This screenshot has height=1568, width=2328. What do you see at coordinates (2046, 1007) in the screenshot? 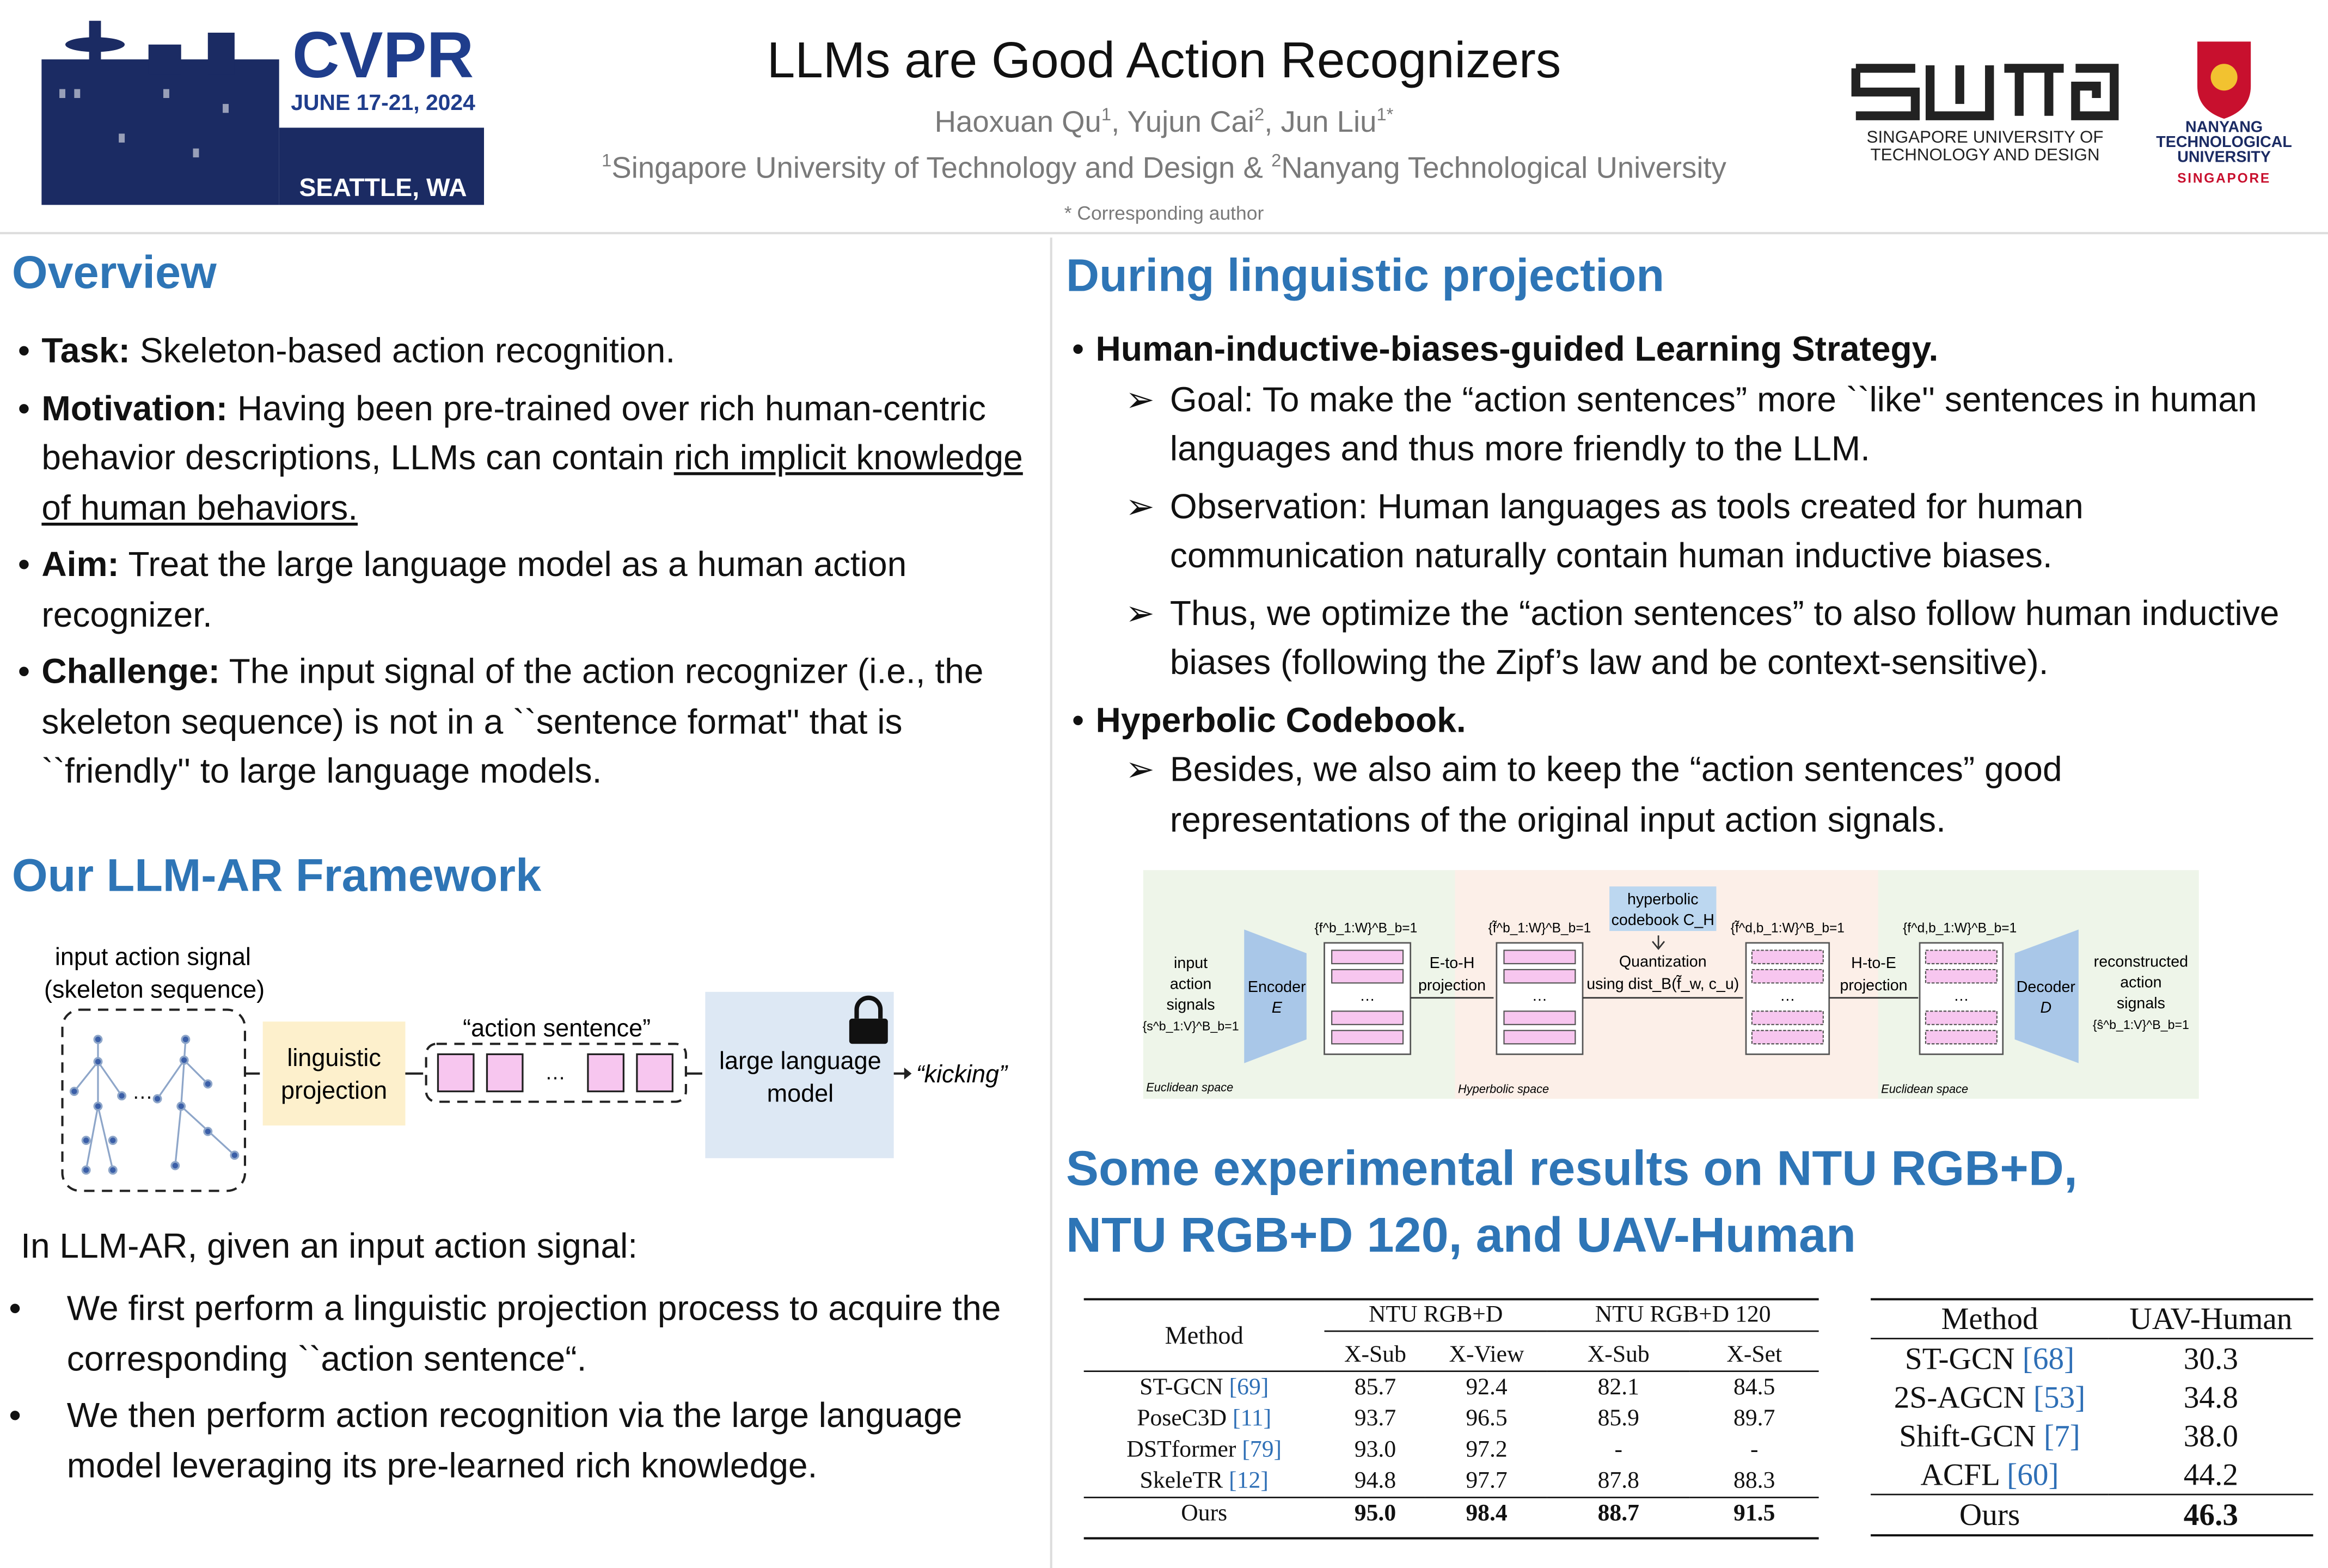
I see `fig-label: D` at bounding box center [2046, 1007].